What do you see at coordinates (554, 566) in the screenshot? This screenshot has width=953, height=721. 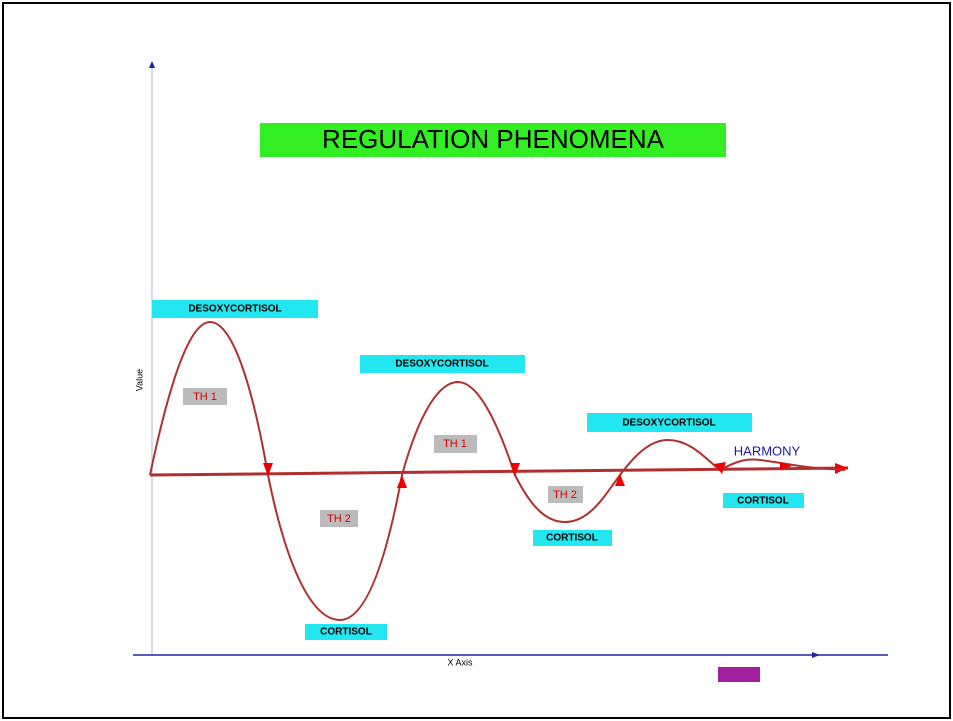 I see `cortisol-labels: CORTISOL CORTISOL CORTISOL` at bounding box center [554, 566].